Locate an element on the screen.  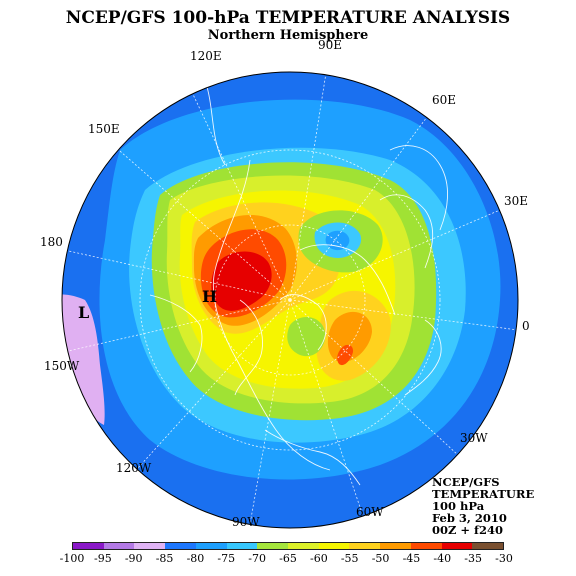
high-center-marker: H is located at coordinates (209, 296).